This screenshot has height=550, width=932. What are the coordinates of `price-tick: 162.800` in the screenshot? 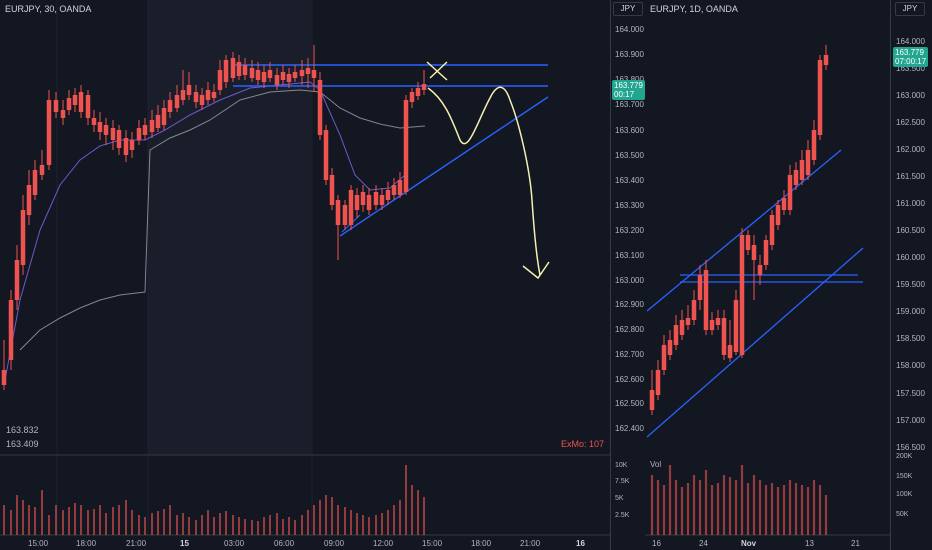 It's located at (629, 329).